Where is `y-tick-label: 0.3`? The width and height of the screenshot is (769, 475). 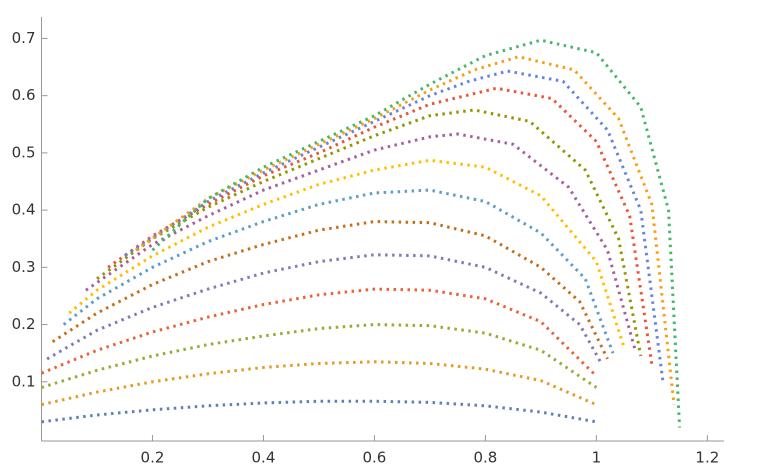
y-tick-label: 0.3 is located at coordinates (24, 267).